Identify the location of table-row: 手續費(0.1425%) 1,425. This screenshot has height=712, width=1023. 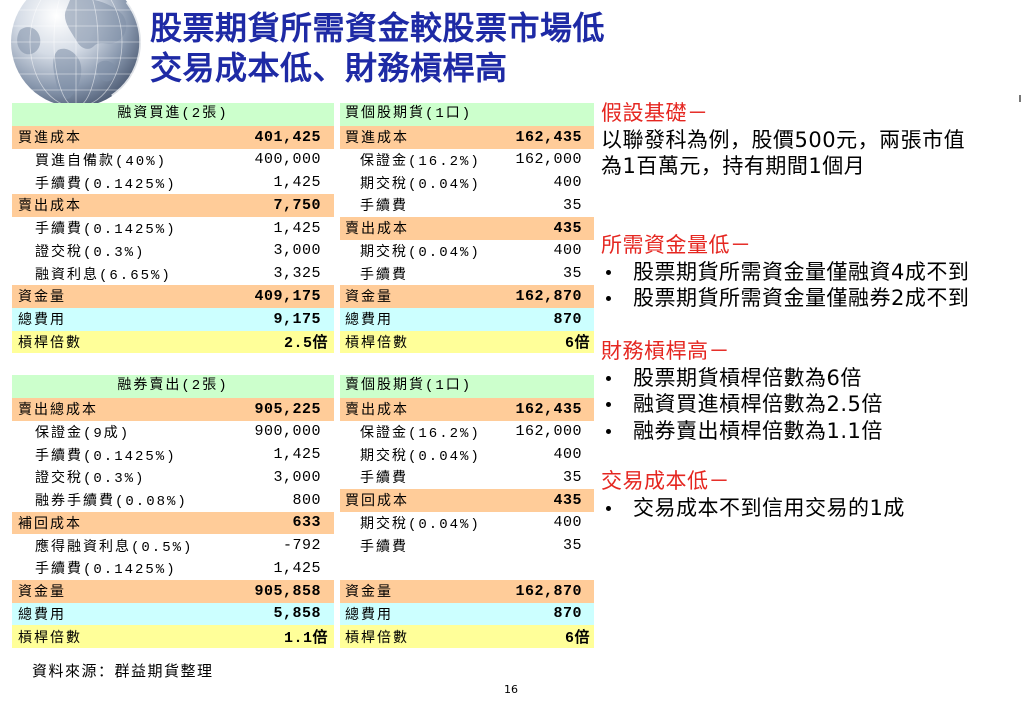
(173, 228).